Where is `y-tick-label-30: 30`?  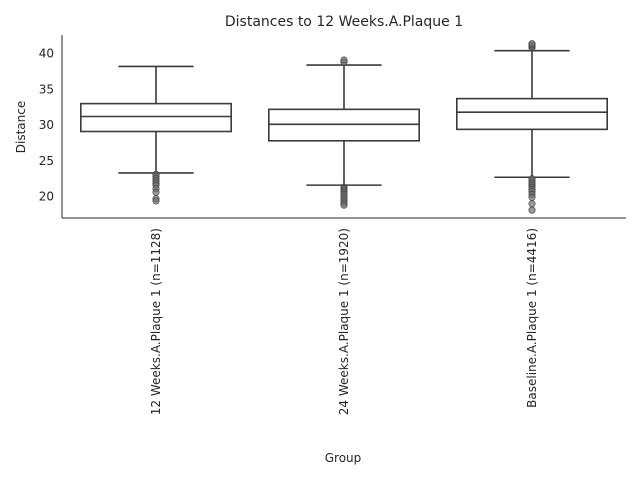
y-tick-label-30: 30 is located at coordinates (46, 125).